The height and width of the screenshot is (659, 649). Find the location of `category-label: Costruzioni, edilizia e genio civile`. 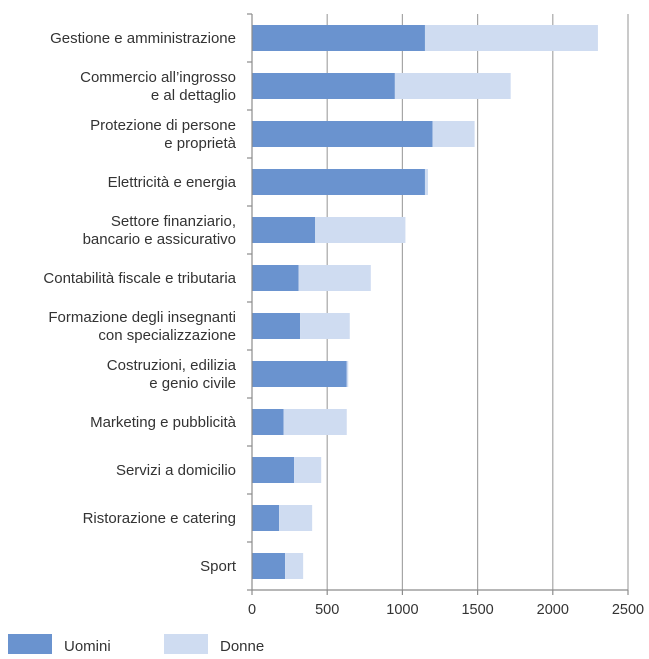

category-label: Costruzioni, edilizia e genio civile is located at coordinates (172, 374).